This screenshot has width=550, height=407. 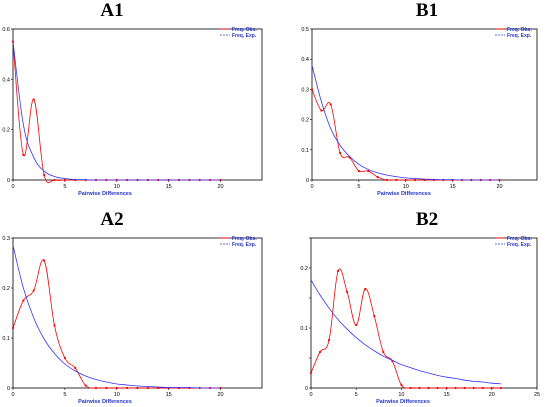 What do you see at coordinates (6, 80) in the screenshot?
I see `y-tick-label: 0.4` at bounding box center [6, 80].